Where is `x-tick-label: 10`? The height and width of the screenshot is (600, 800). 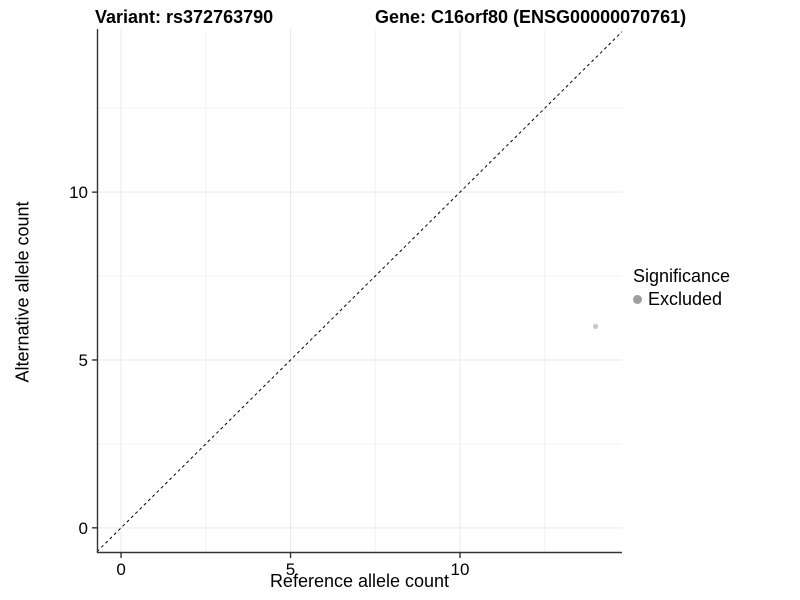
x-tick-label: 10 is located at coordinates (460, 569).